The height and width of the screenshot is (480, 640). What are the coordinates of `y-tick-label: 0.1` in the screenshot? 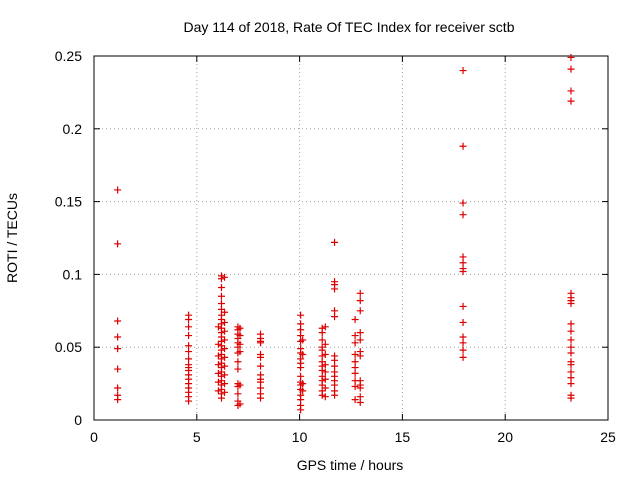 It's located at (73, 274).